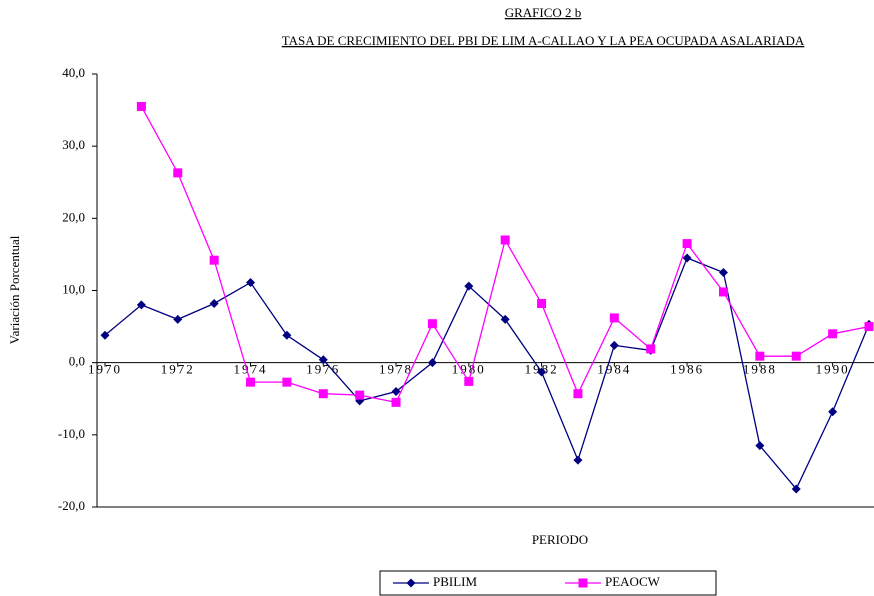  What do you see at coordinates (833, 369) in the screenshot?
I see `x-tick-label: 1990` at bounding box center [833, 369].